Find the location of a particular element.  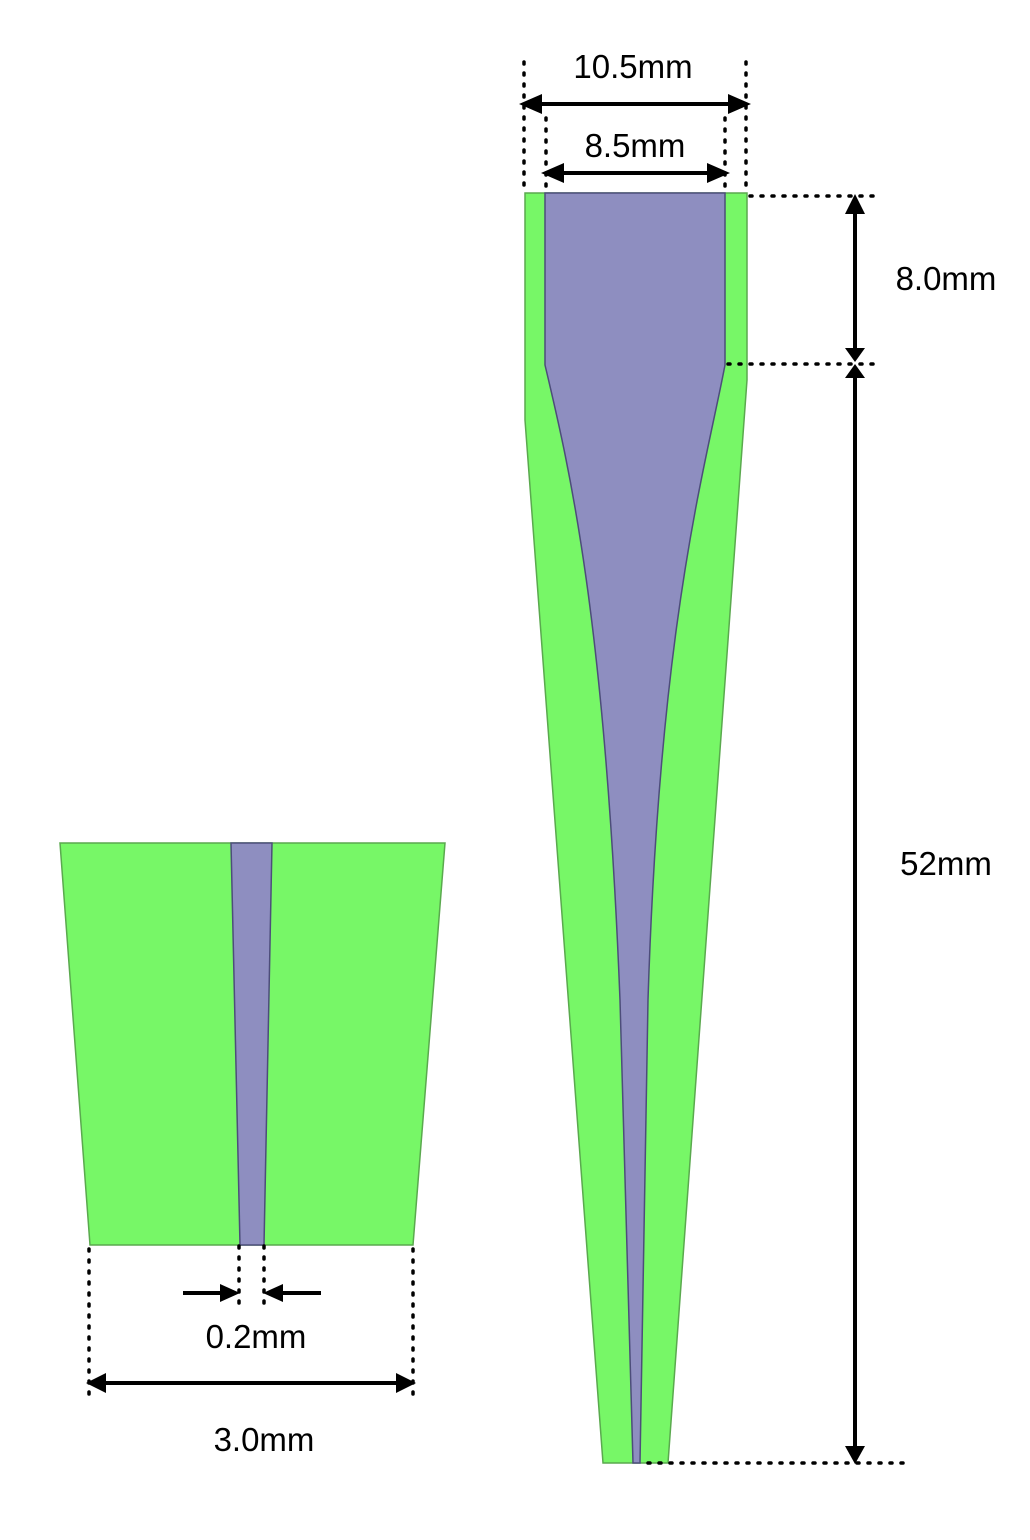

outer-top-width-dimension: 10.5mm is located at coordinates (635, 120).